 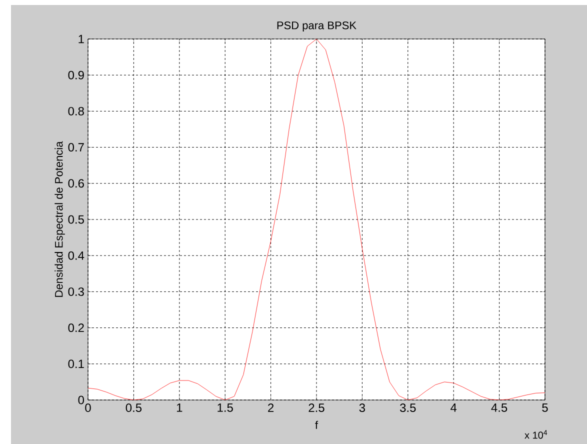 I want to click on x-tick-label: 0, so click(x=88, y=408).